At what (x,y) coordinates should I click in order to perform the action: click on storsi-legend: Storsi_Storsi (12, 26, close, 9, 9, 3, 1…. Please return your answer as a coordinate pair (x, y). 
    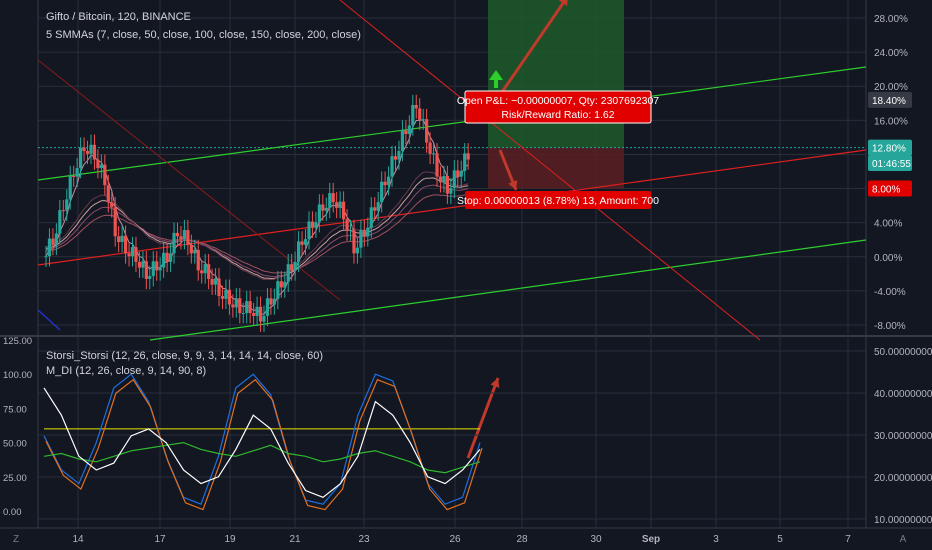
    Looking at the image, I should click on (184, 356).